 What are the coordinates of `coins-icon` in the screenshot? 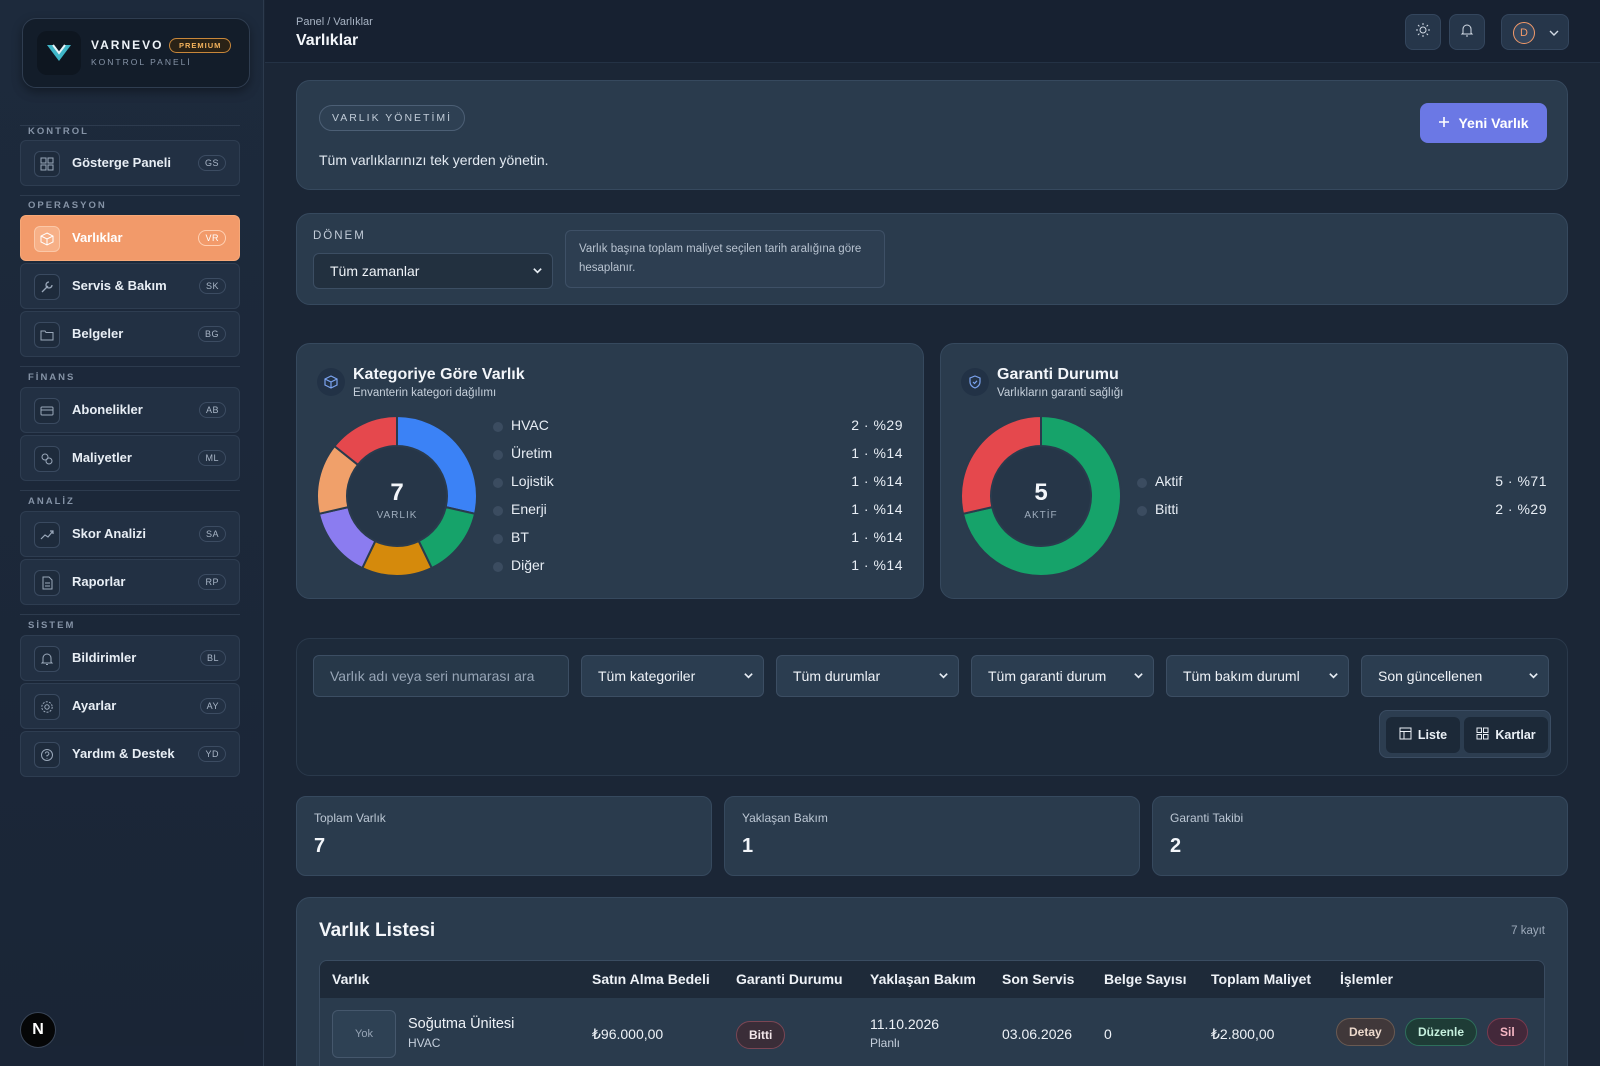 It's located at (47, 459).